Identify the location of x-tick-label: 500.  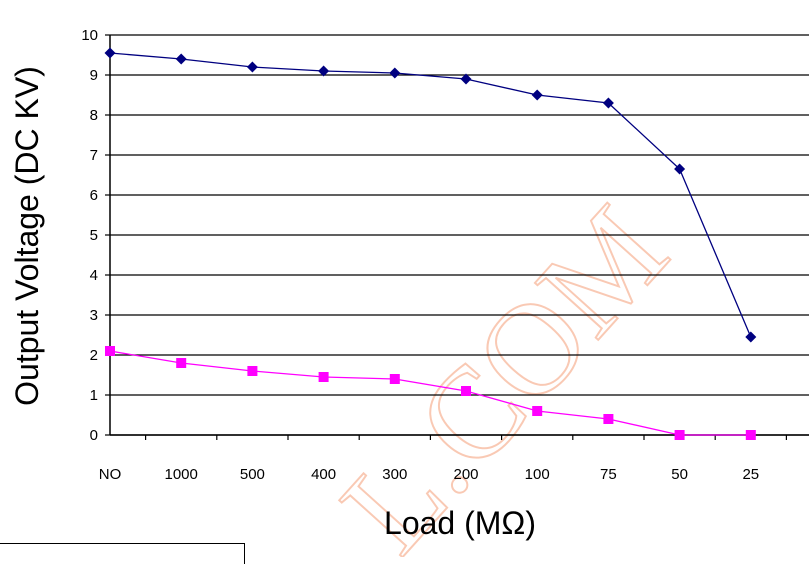
(252, 474).